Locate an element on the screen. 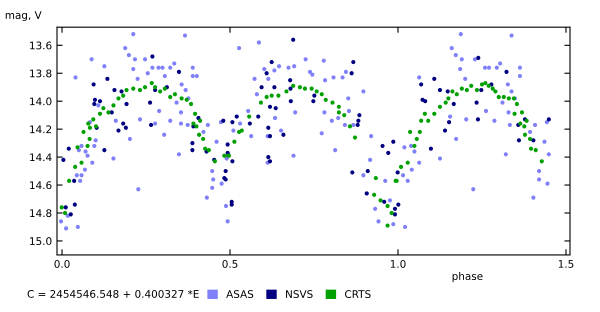 Image resolution: width=600 pixels, height=312 pixels. x-tick-label: 0.0 is located at coordinates (62, 264).